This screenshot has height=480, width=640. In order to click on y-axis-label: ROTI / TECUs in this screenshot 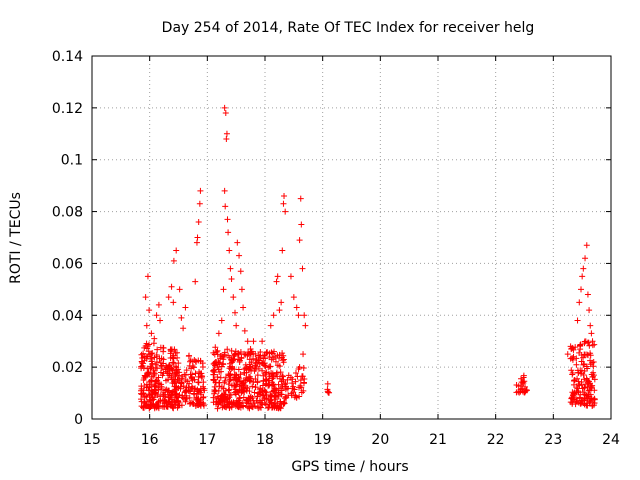, I will do `click(16, 238)`.